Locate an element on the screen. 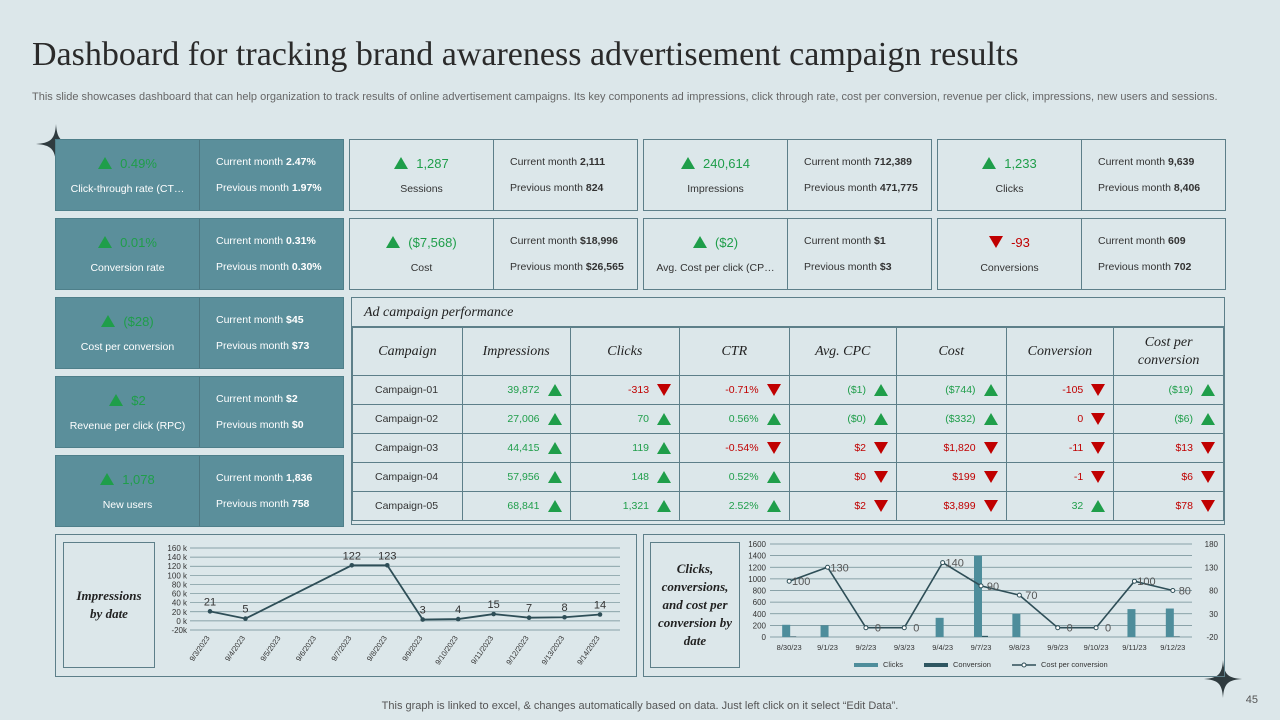 This screenshot has height=720, width=1280. table-cell: 148 is located at coordinates (625, 477).